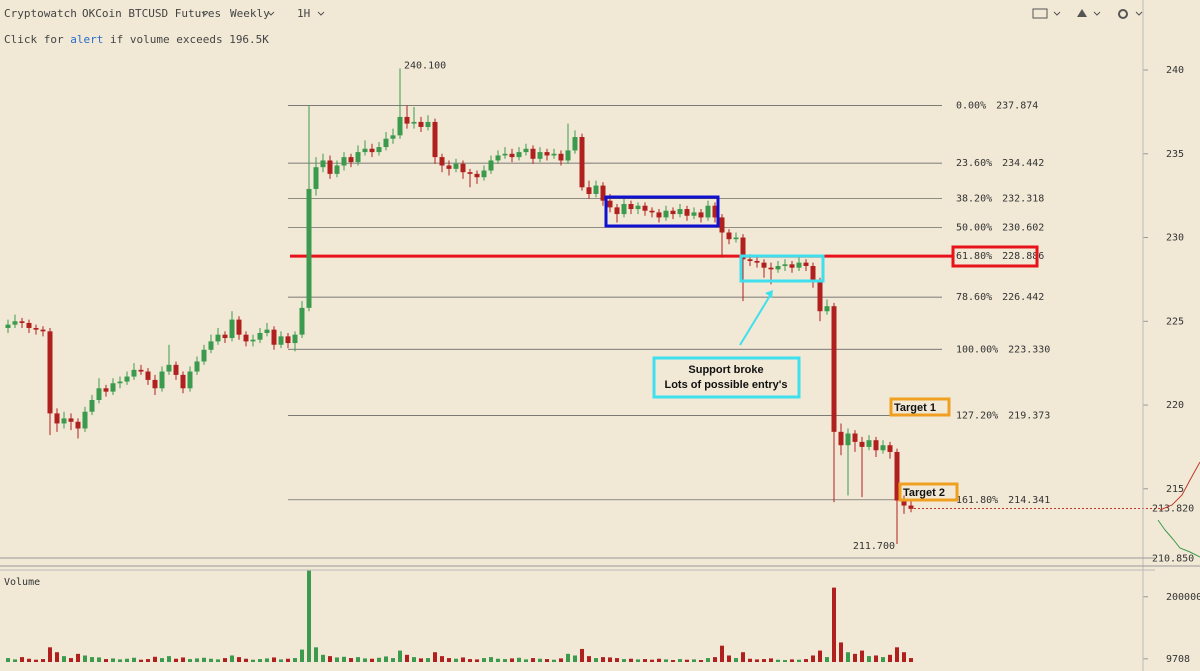  What do you see at coordinates (86, 39) in the screenshot?
I see `alert-link: alert` at bounding box center [86, 39].